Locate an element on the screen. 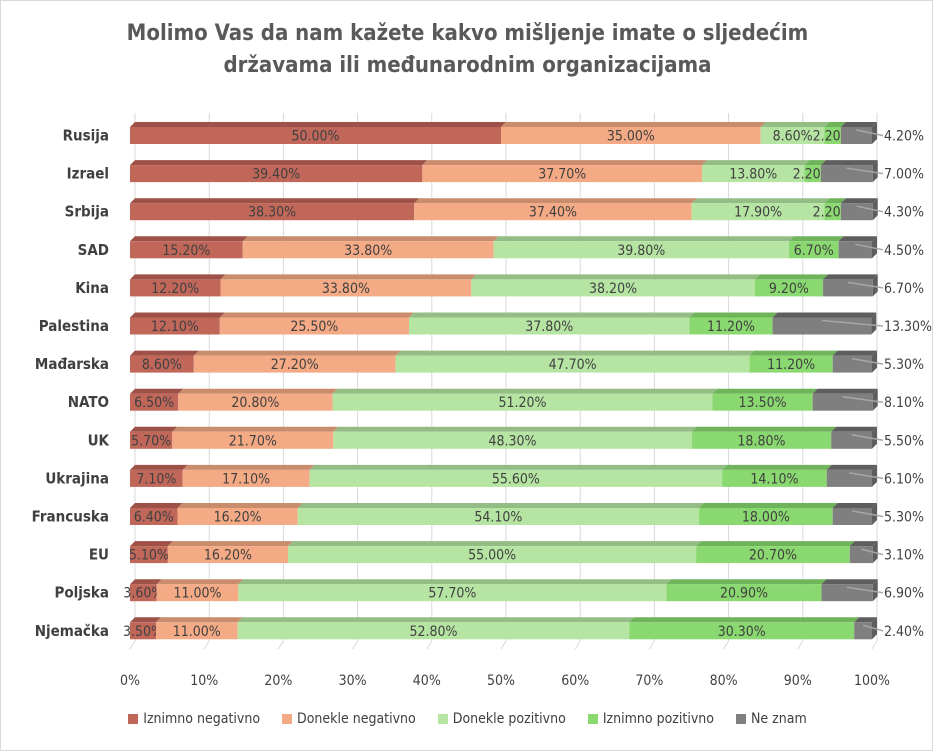 The image size is (933, 751). data-label: 25.50% is located at coordinates (314, 327).